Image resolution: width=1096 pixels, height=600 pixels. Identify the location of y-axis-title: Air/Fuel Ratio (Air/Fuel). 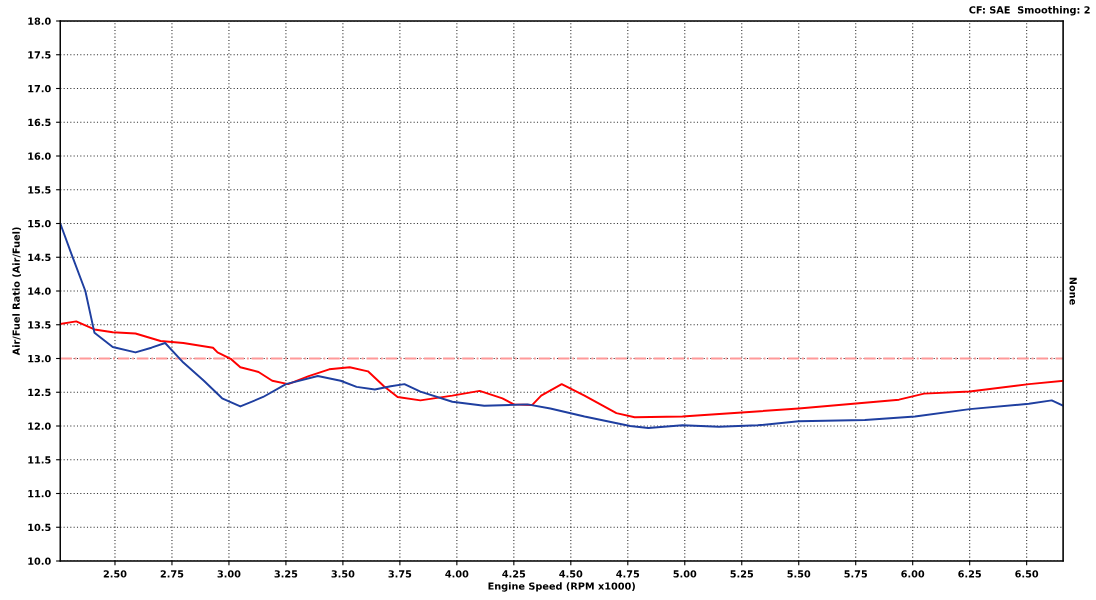
(16, 291).